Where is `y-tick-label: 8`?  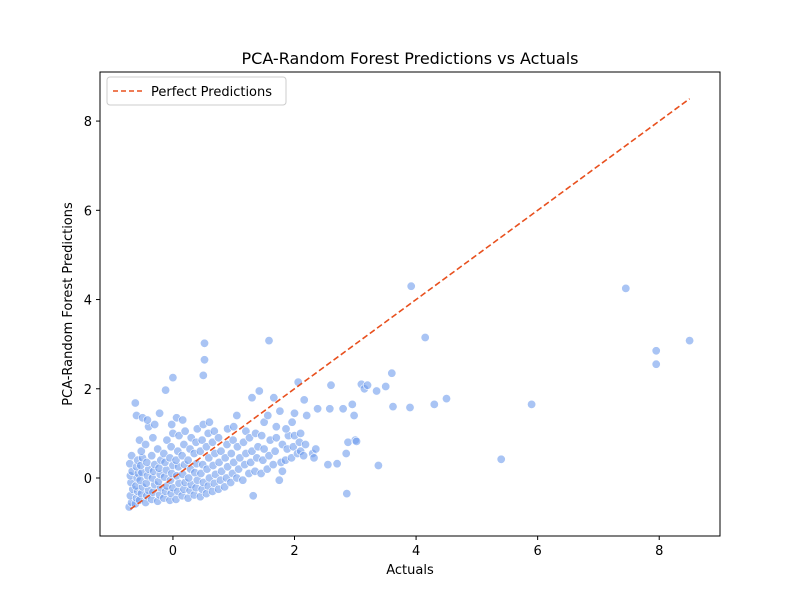 y-tick-label: 8 is located at coordinates (88, 122).